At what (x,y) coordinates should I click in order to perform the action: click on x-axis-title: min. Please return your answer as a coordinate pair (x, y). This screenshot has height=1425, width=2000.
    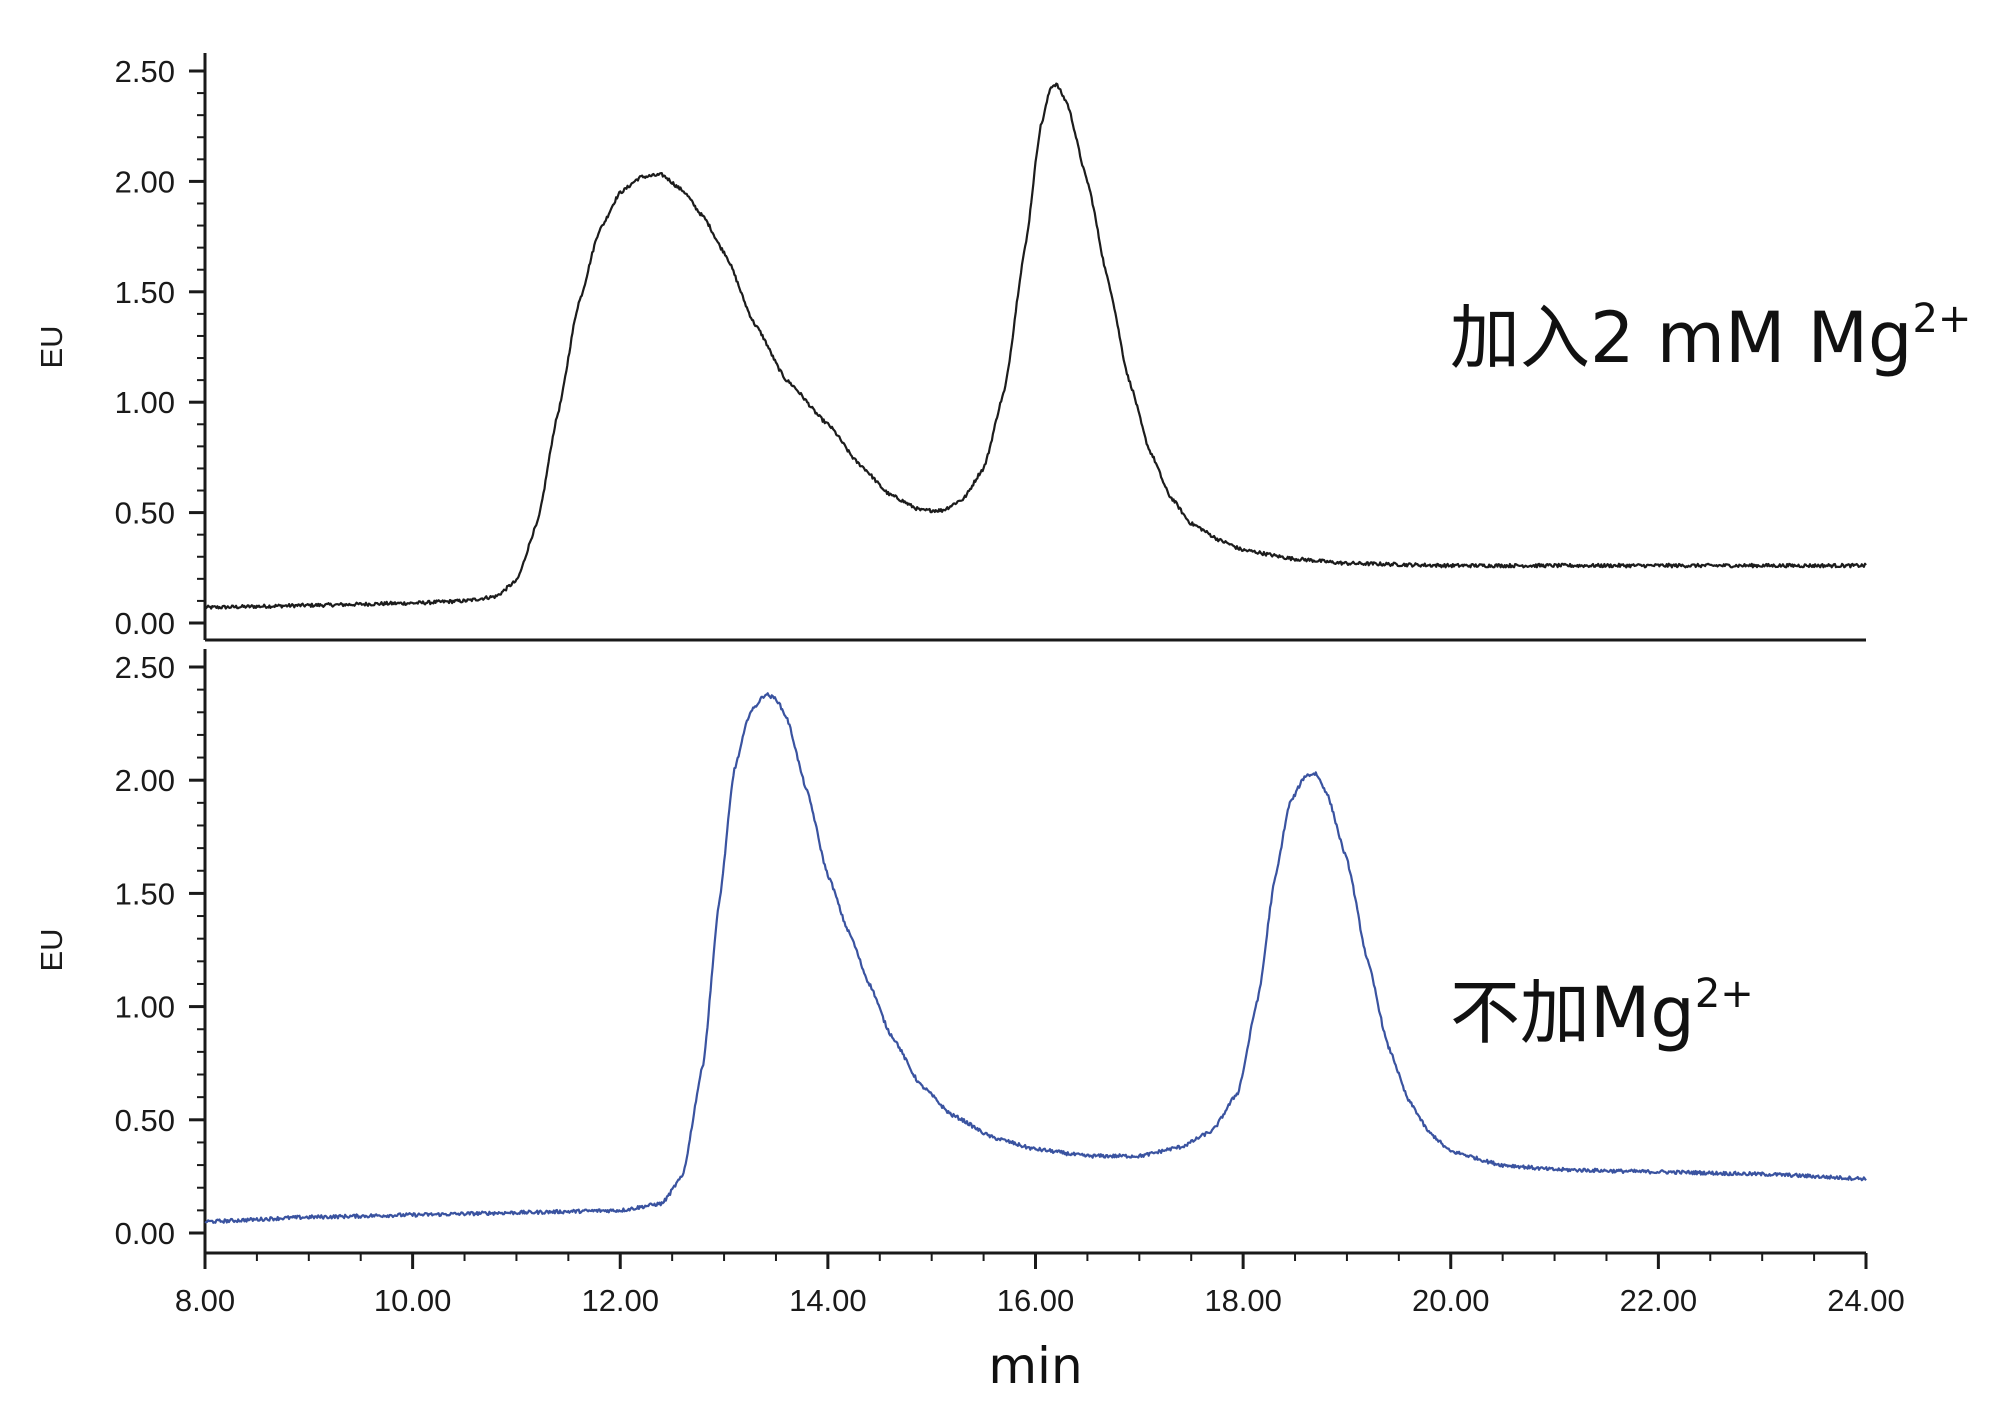
    Looking at the image, I should click on (1035, 1366).